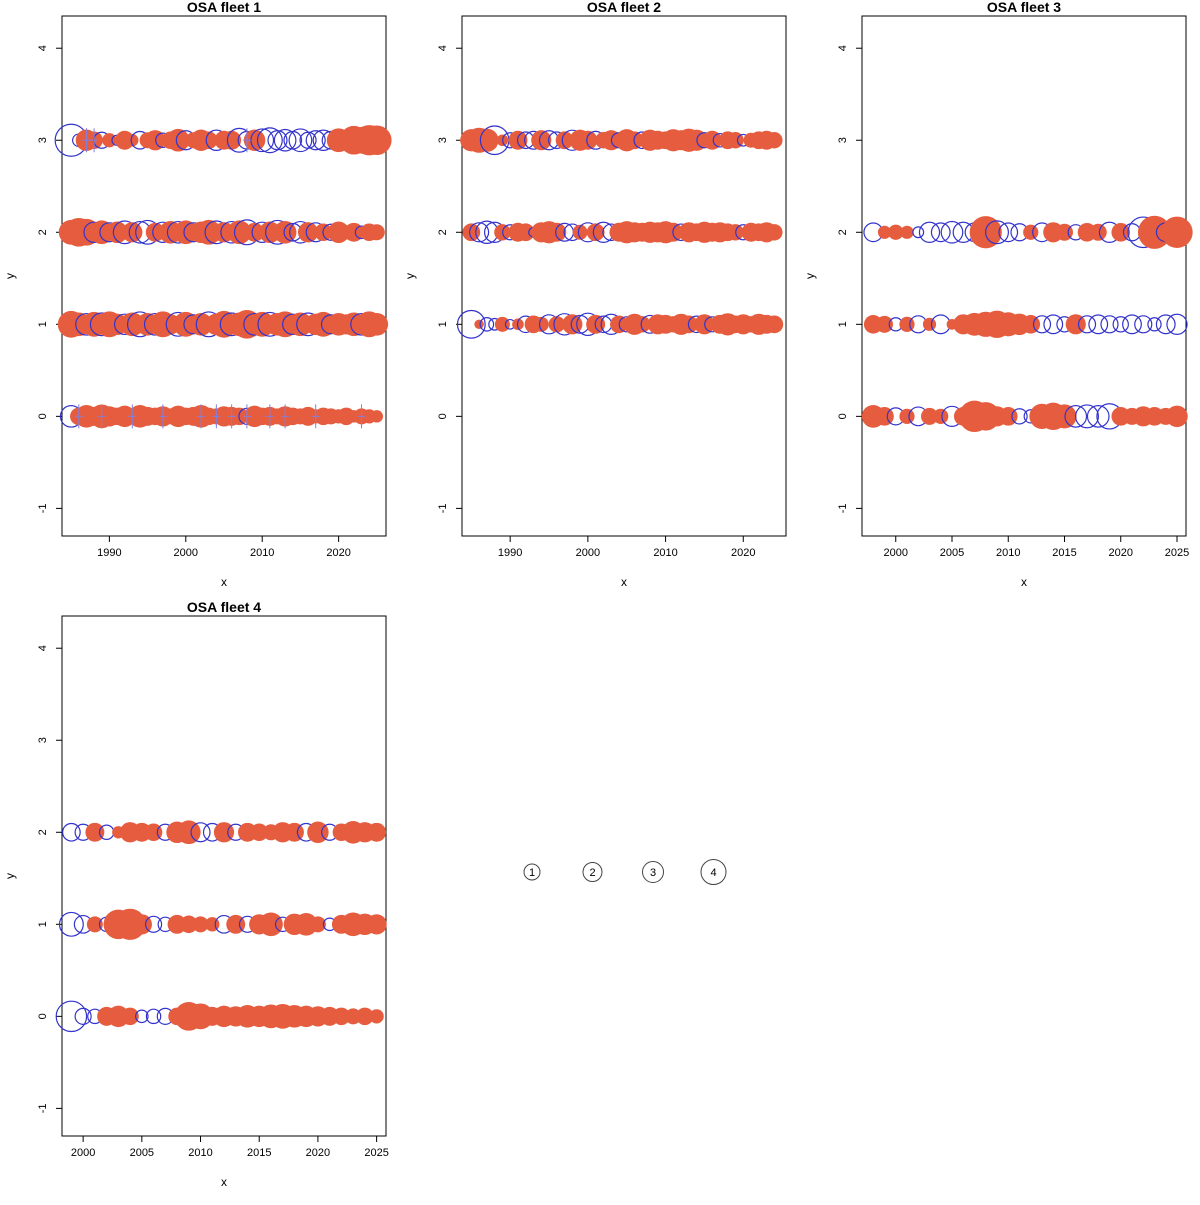 The height and width of the screenshot is (1205, 1200). I want to click on x-tick-label: 2025, so click(376, 1153).